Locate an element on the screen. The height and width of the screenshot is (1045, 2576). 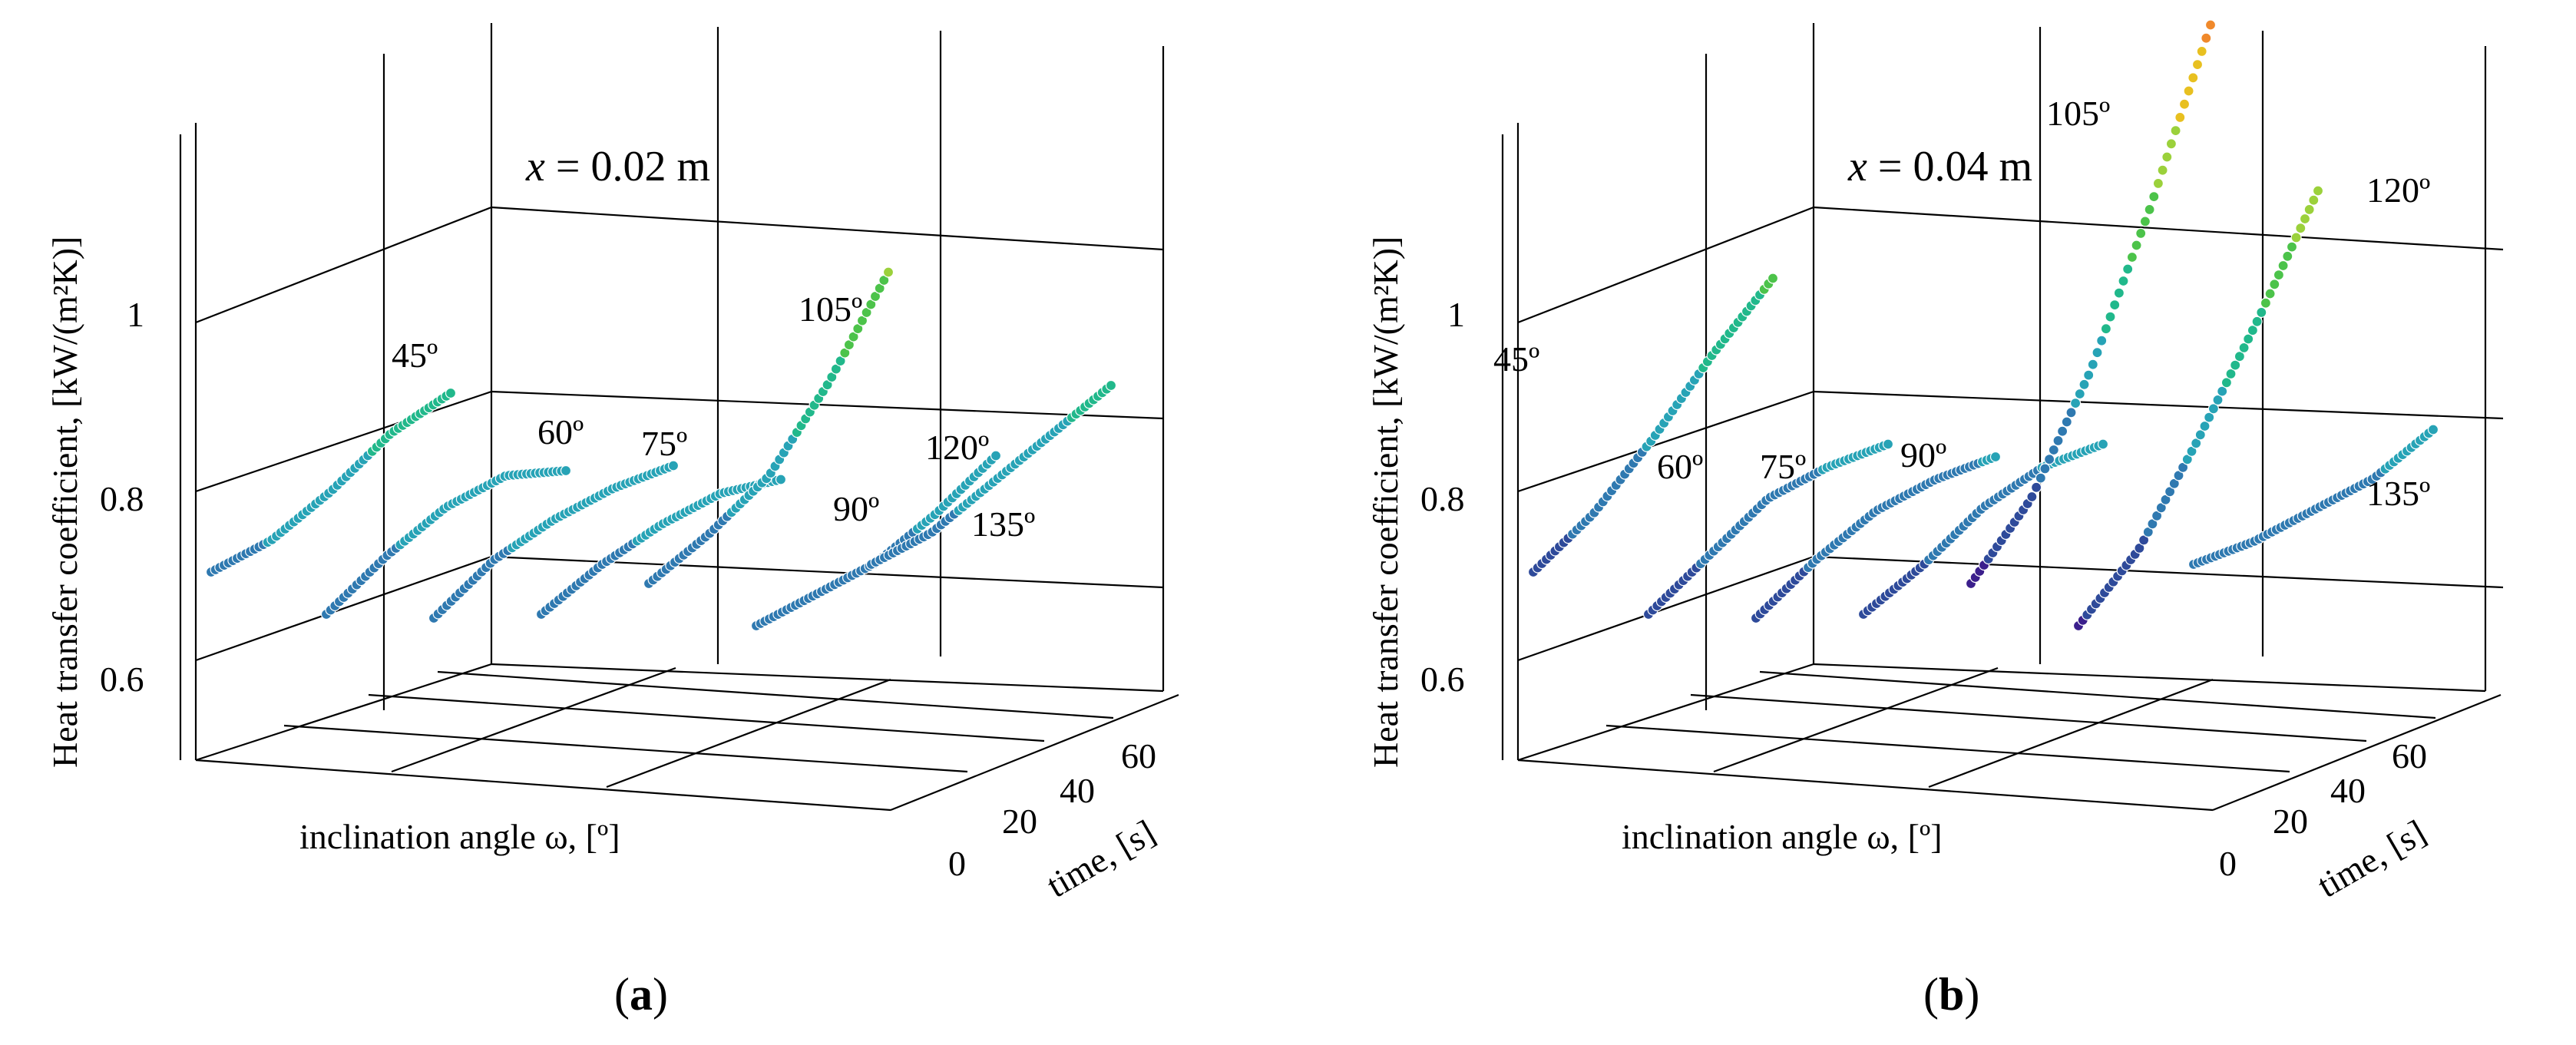
curve-labels-a: 45º 60º 75º 90º 105º 120º 135º is located at coordinates (713, 416).